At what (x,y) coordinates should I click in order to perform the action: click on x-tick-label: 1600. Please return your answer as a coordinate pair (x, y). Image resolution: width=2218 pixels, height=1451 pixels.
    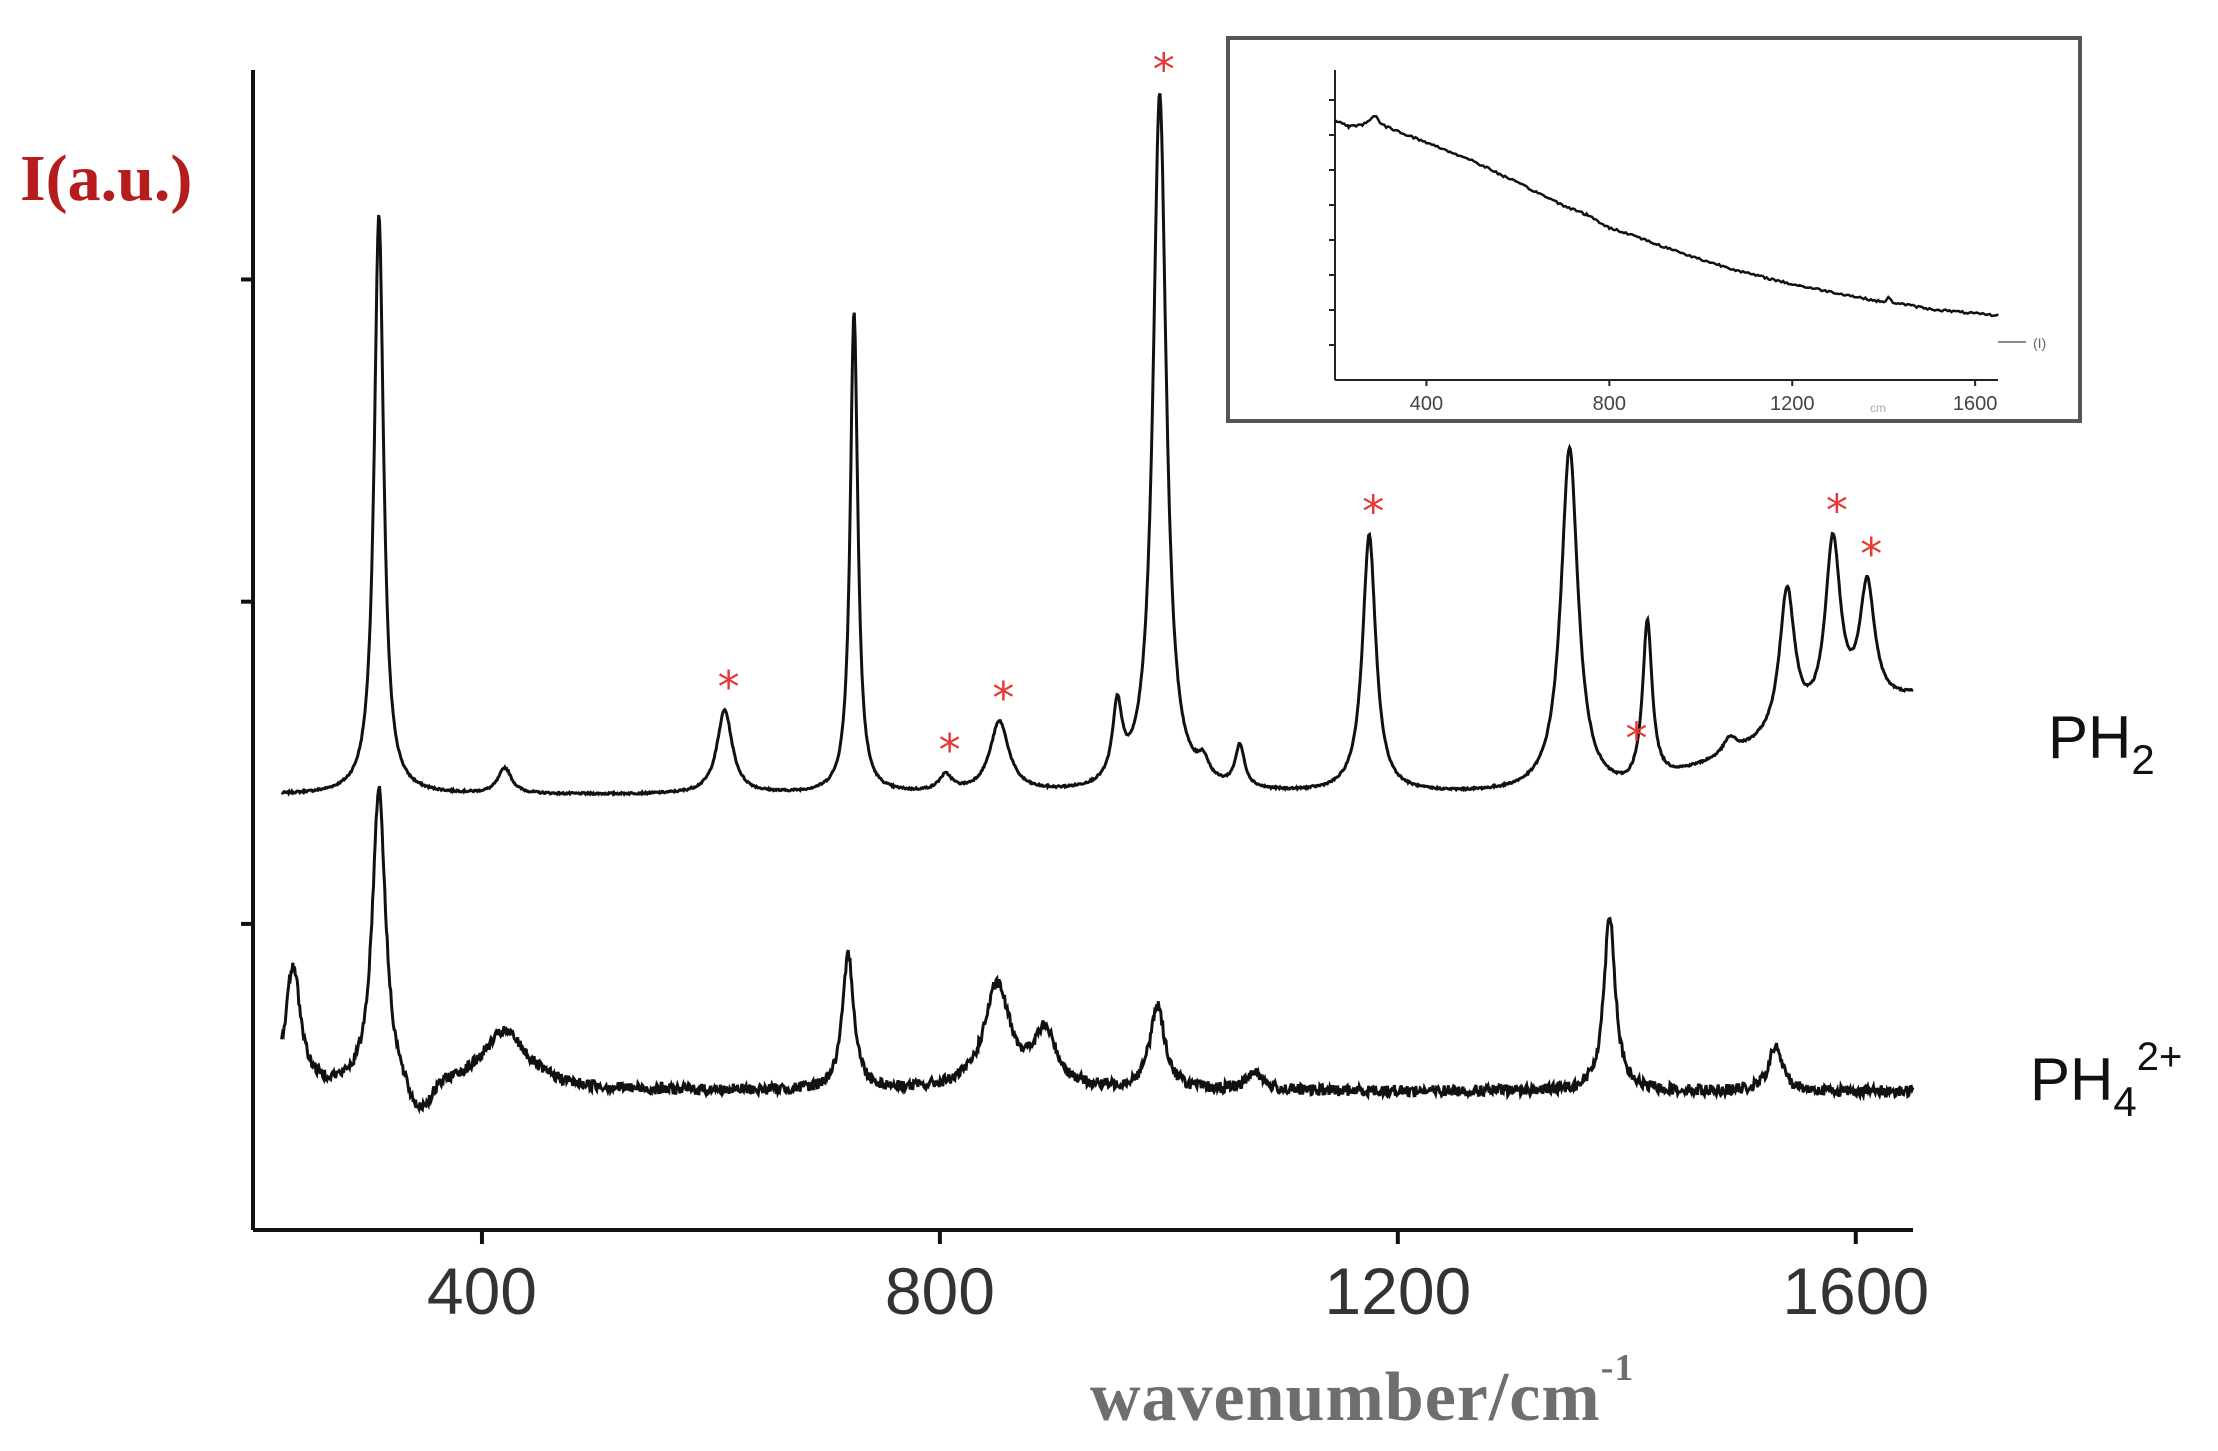
    Looking at the image, I should click on (1855, 1291).